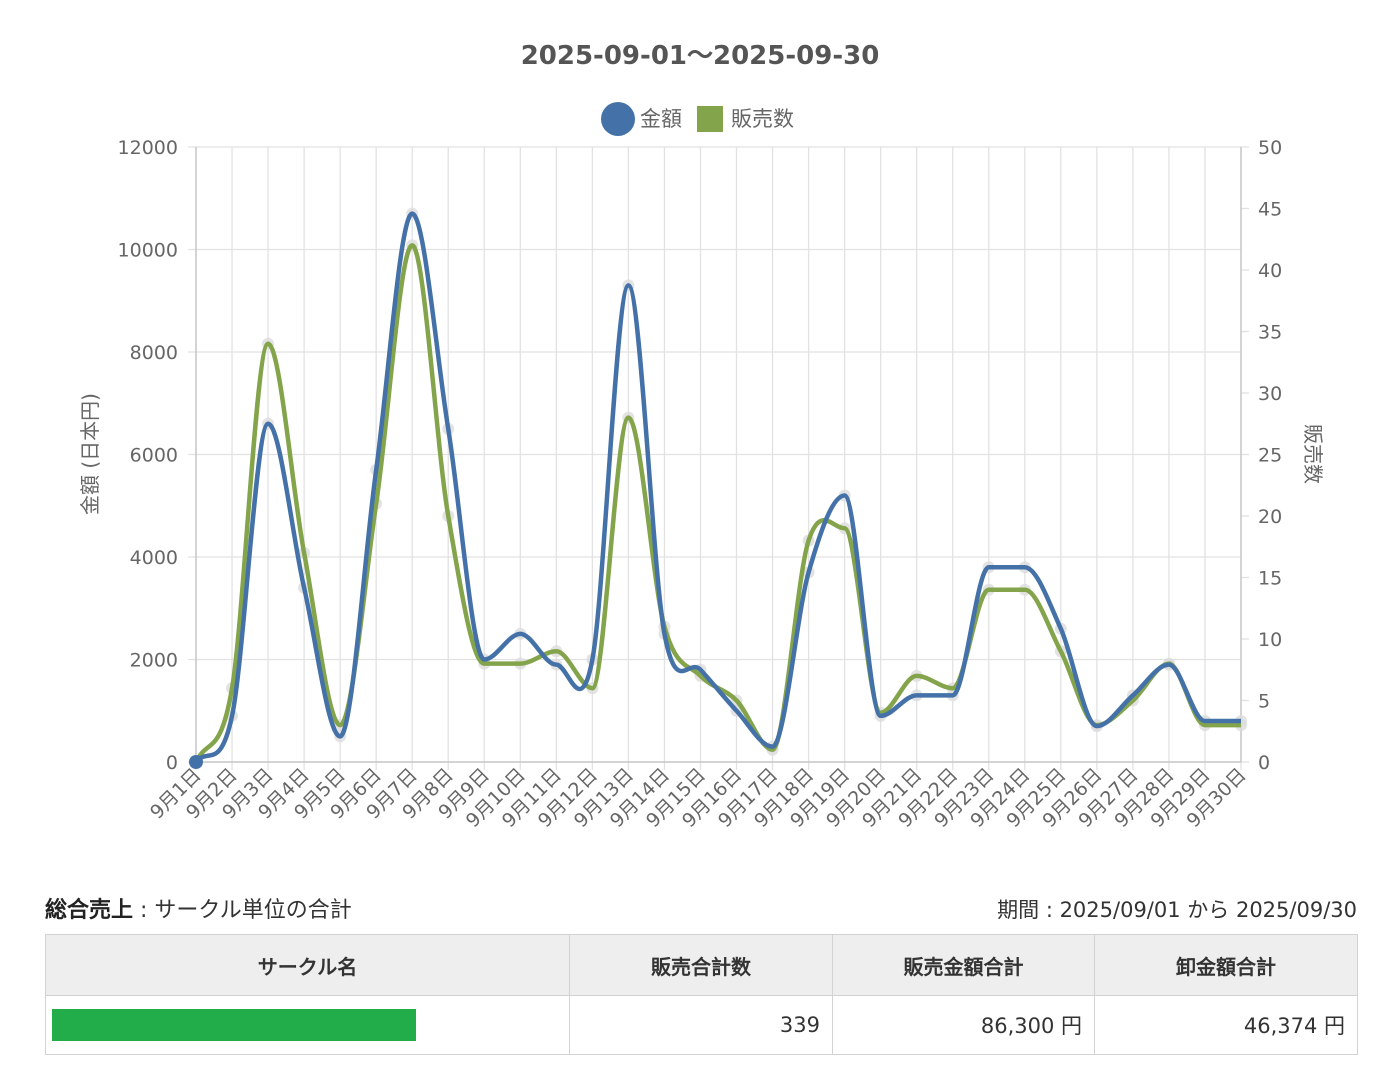 The width and height of the screenshot is (1396, 1072). I want to click on legend-swatch-count, so click(710, 119).